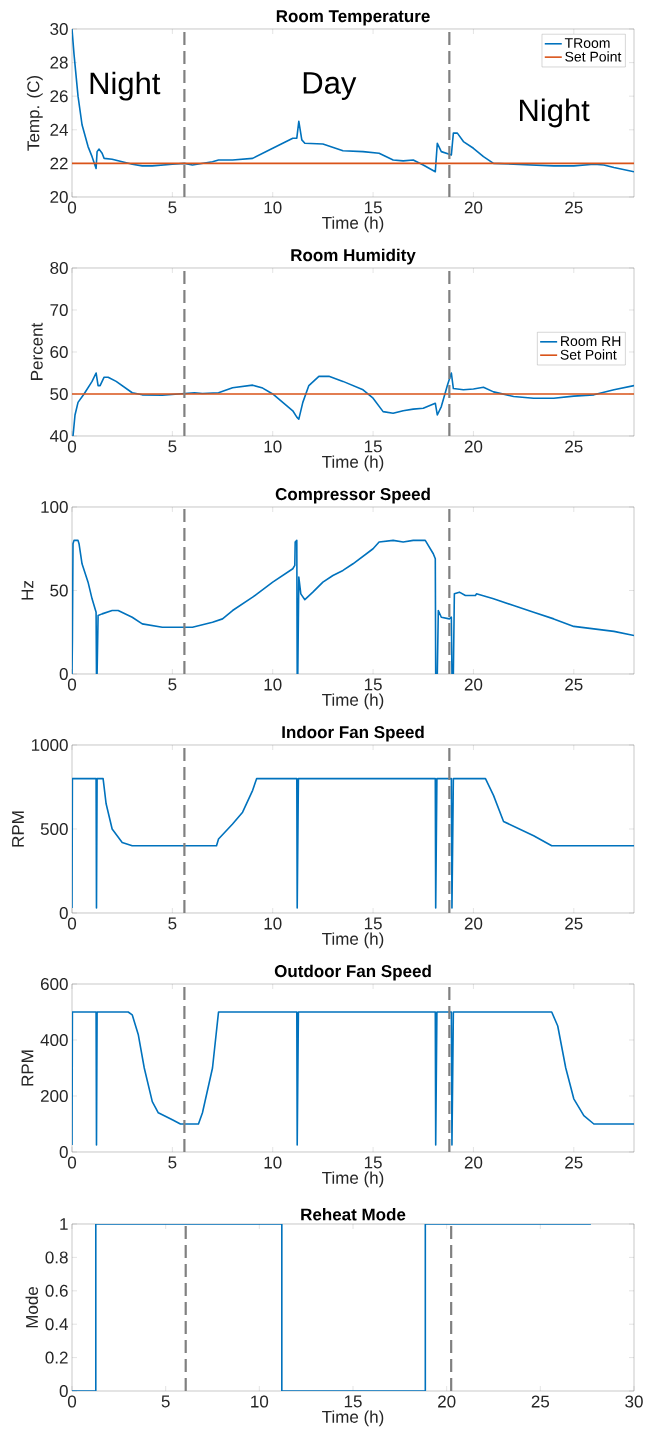 This screenshot has height=1441, width=667. What do you see at coordinates (59, 310) in the screenshot?
I see `y-tick-label: 70` at bounding box center [59, 310].